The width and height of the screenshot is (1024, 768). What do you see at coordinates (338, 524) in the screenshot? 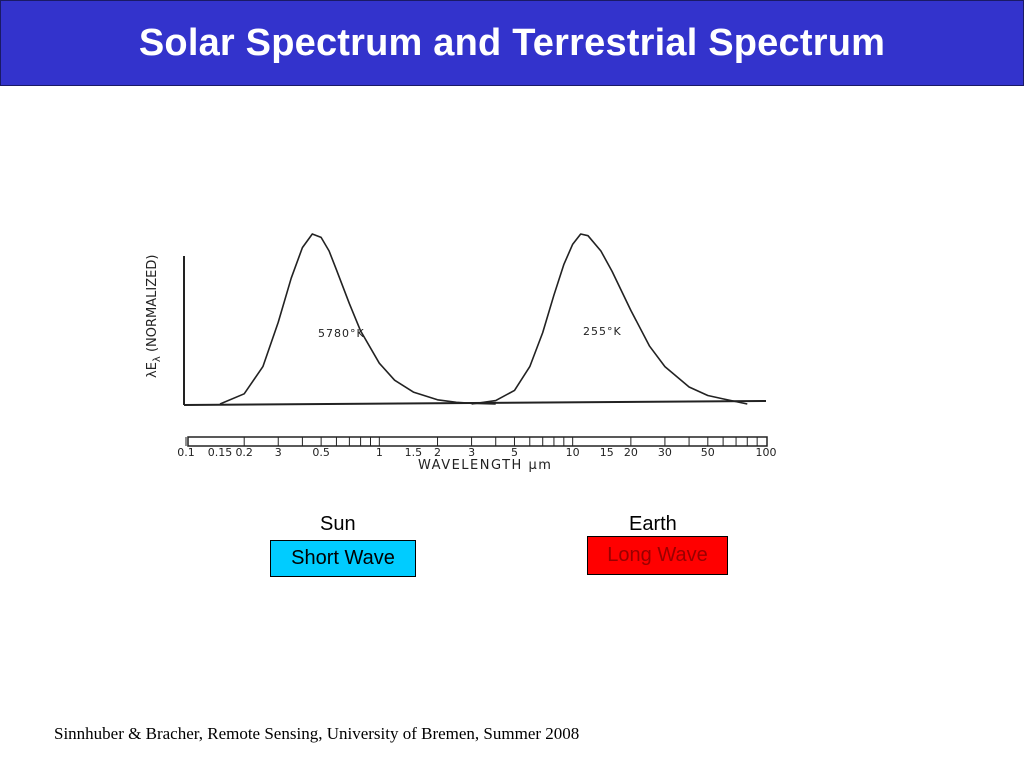
I see `sun-label: Sun` at bounding box center [338, 524].